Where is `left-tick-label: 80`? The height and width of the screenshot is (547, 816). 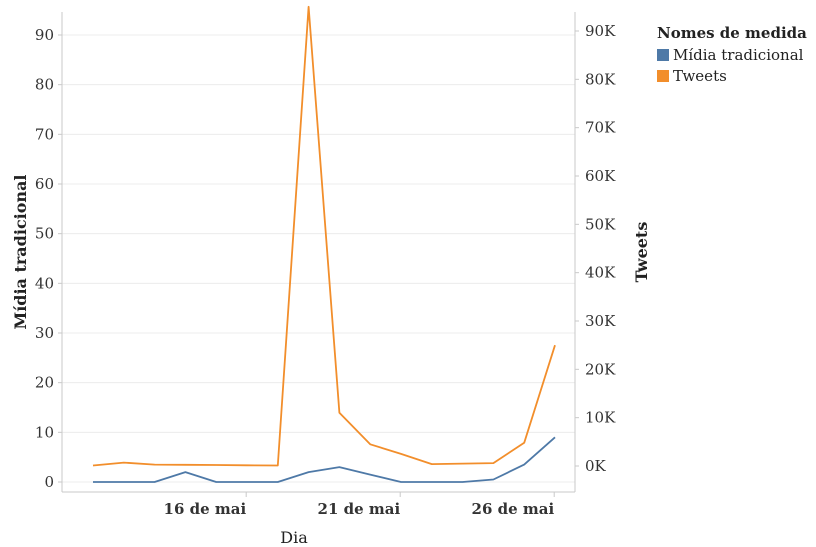 left-tick-label: 80 is located at coordinates (44, 85).